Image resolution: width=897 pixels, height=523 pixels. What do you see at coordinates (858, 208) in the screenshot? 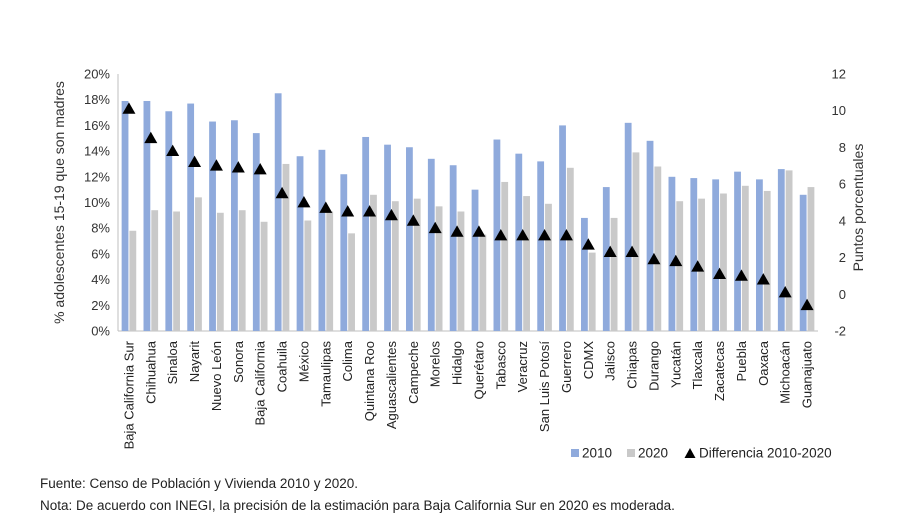
I see `right-axis-title: Puntos porcentuales` at bounding box center [858, 208].